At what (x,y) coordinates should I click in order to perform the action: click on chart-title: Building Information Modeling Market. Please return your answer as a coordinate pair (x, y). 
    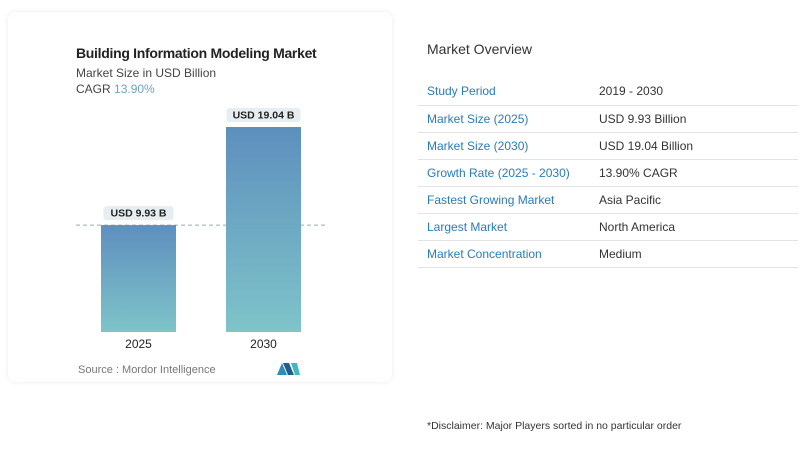
    Looking at the image, I should click on (196, 53).